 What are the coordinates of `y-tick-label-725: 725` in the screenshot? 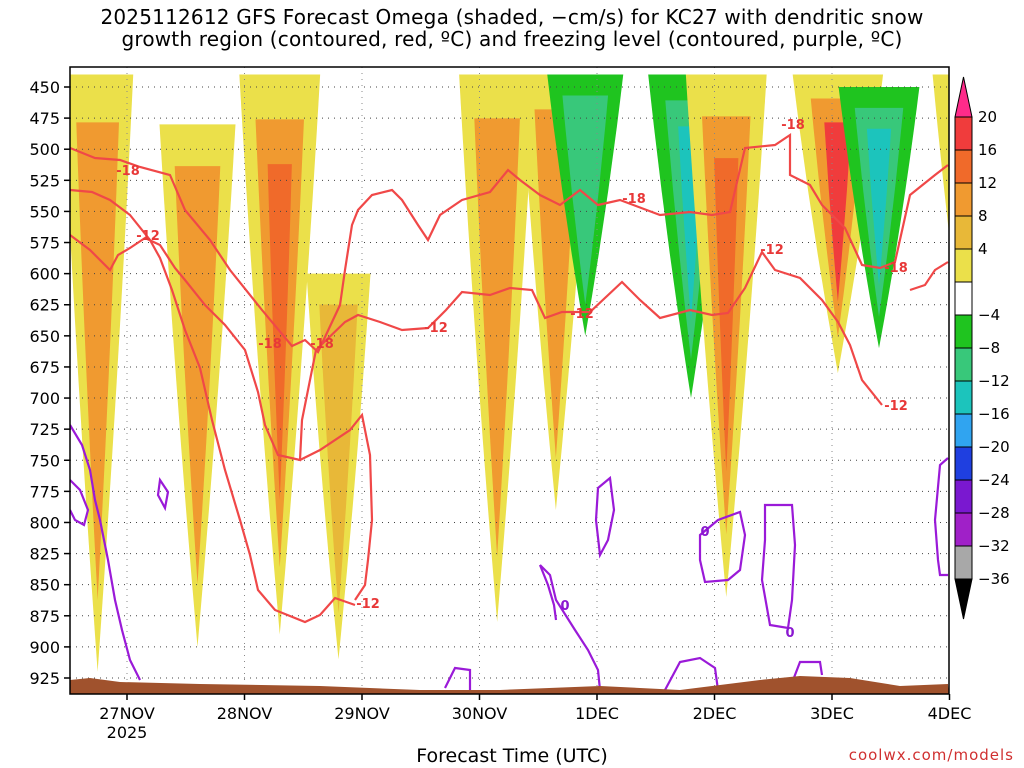 It's located at (44, 429).